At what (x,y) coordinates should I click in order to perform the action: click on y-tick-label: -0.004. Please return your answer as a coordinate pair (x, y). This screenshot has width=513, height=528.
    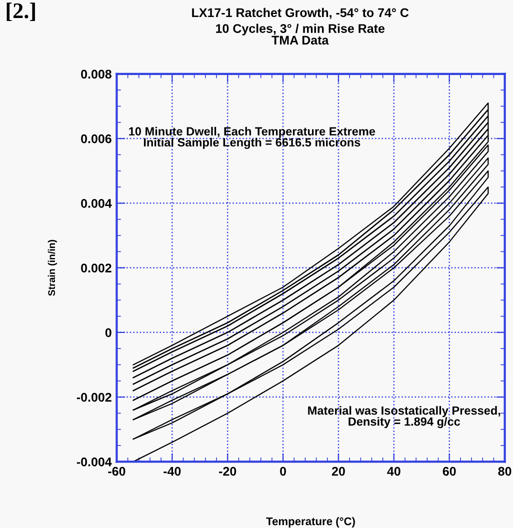
    Looking at the image, I should click on (94, 461).